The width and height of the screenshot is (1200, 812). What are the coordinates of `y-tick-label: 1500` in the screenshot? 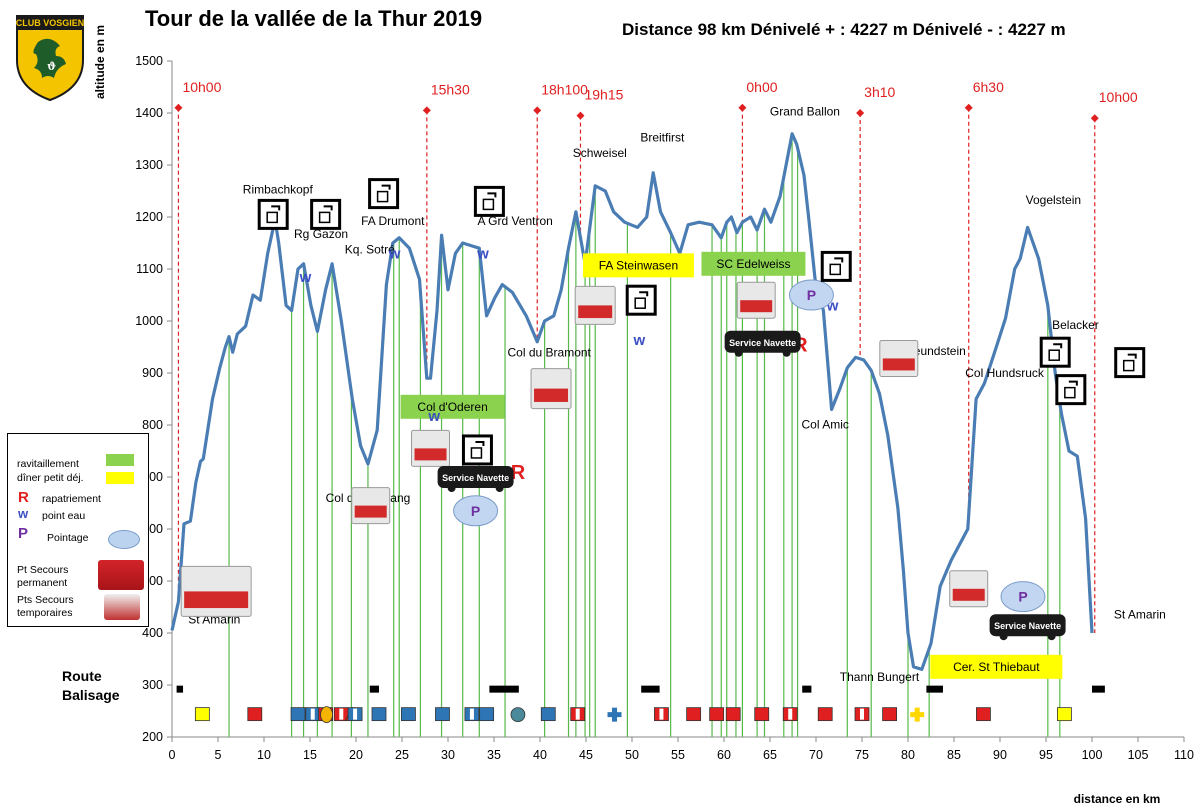 It's located at (149, 61).